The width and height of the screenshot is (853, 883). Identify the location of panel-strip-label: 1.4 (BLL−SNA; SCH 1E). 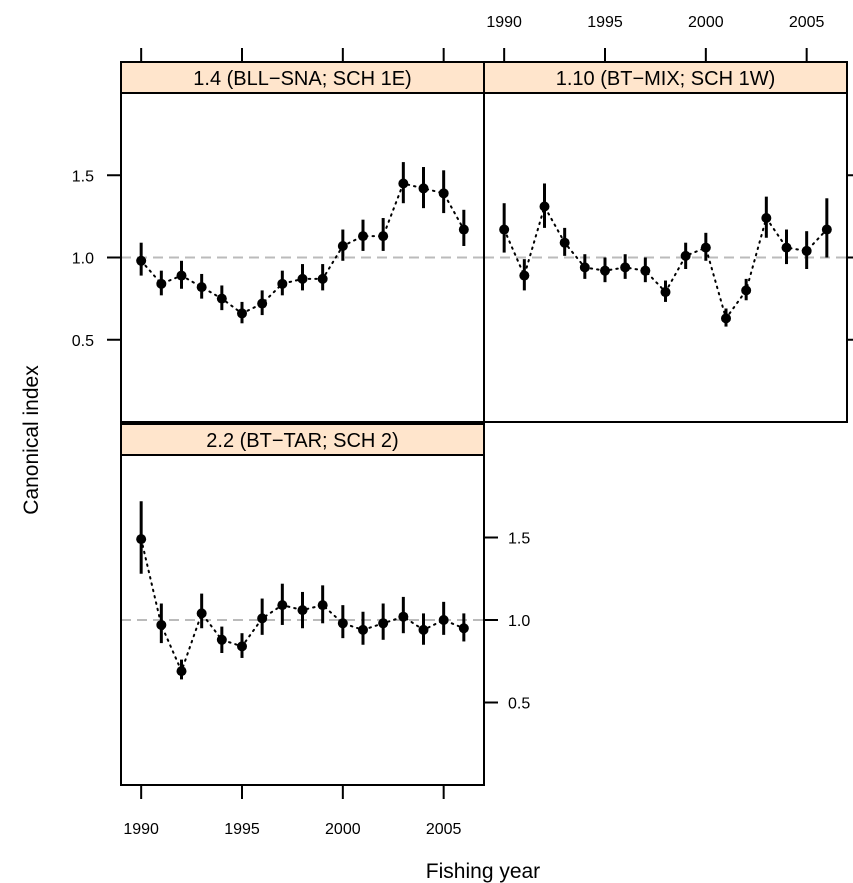
(302, 79).